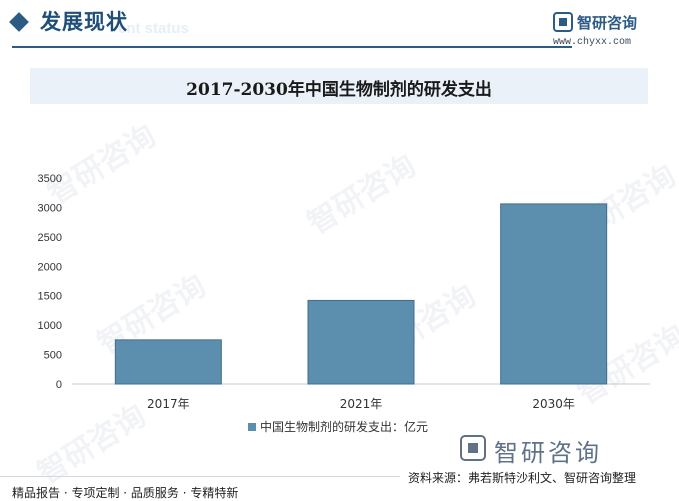 This screenshot has height=501, width=679. Describe the element at coordinates (553, 404) in the screenshot. I see `x-tick-label: 2030年` at that location.